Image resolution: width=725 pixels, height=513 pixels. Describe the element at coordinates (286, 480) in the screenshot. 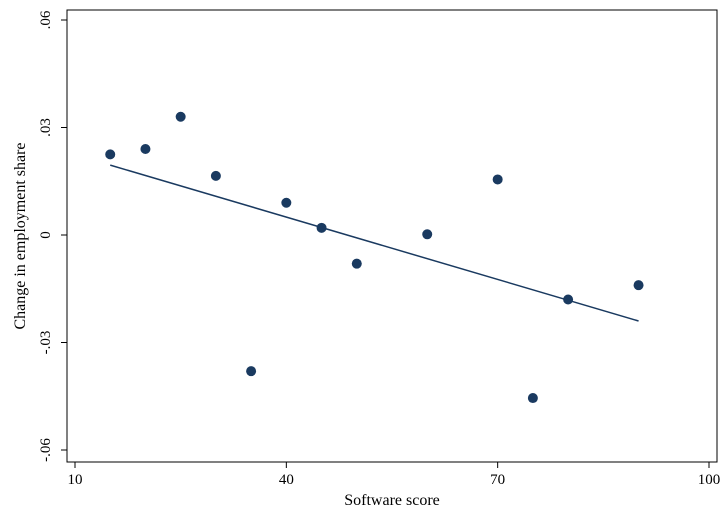

I see `x-tick-label: 40` at that location.